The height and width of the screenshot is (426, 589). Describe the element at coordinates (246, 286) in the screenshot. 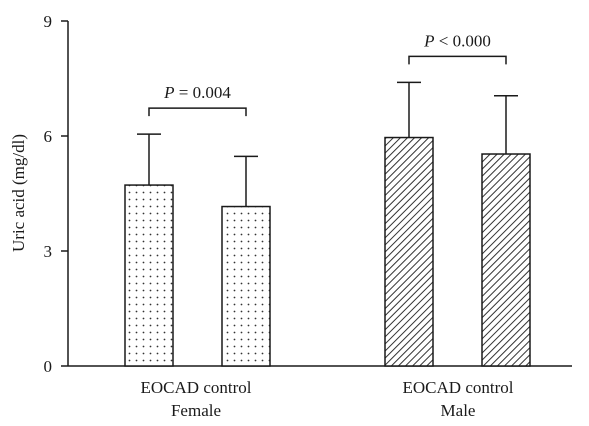

I see `bar-female-control` at that location.